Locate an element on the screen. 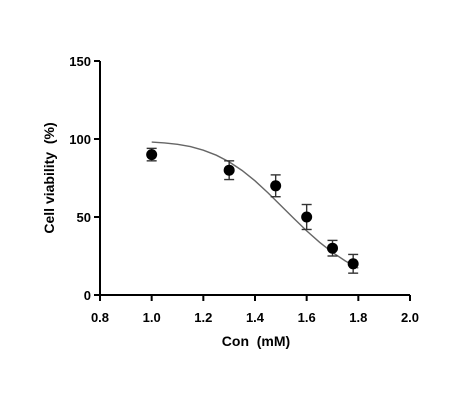  y-tick-label: 100 is located at coordinates (80, 139).